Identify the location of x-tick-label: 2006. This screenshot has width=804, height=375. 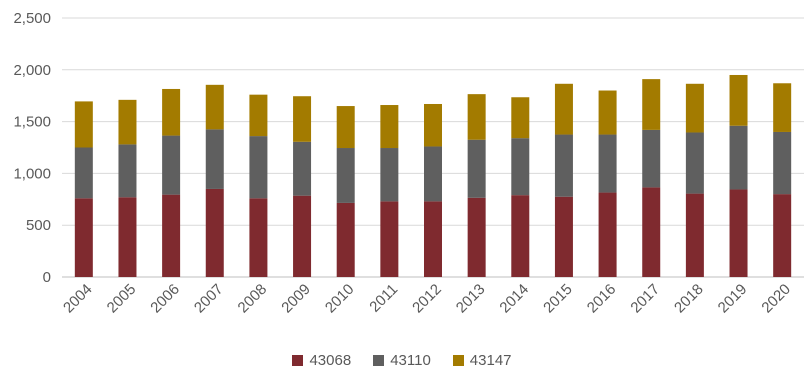
(165, 299).